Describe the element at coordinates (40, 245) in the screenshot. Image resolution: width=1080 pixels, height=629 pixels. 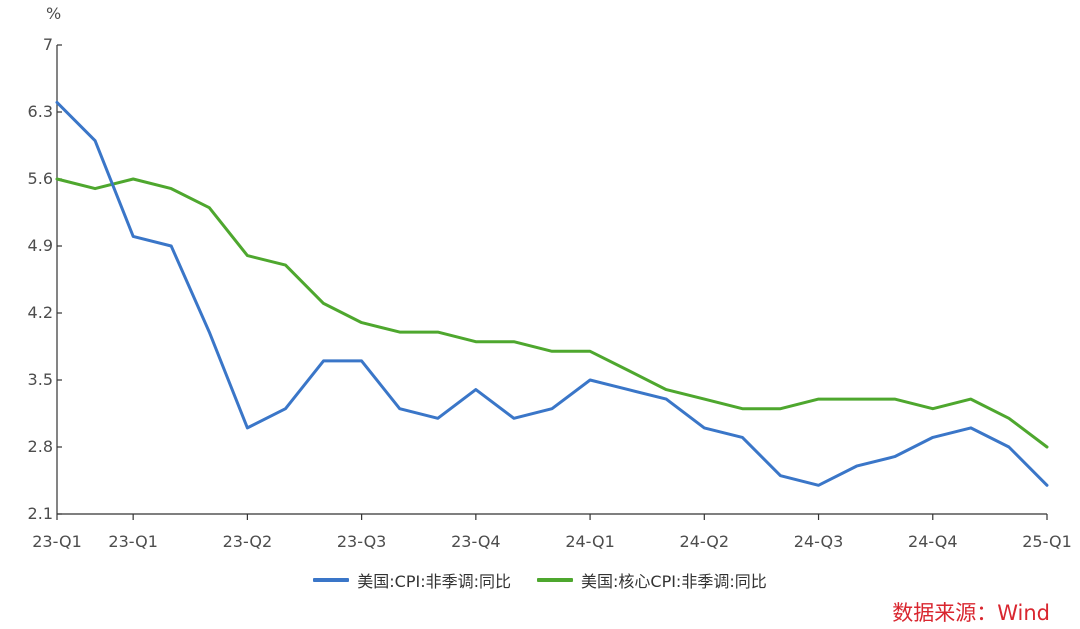
I see `y-tick-label: 4.9` at that location.